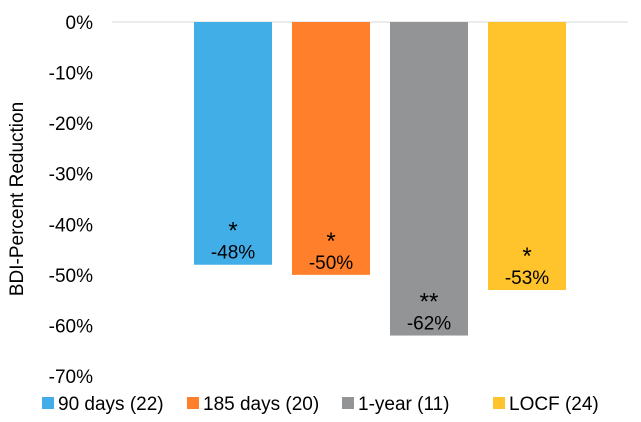 This screenshot has width=641, height=422. What do you see at coordinates (261, 404) in the screenshot?
I see `legend-label: 185 days (20)` at bounding box center [261, 404].